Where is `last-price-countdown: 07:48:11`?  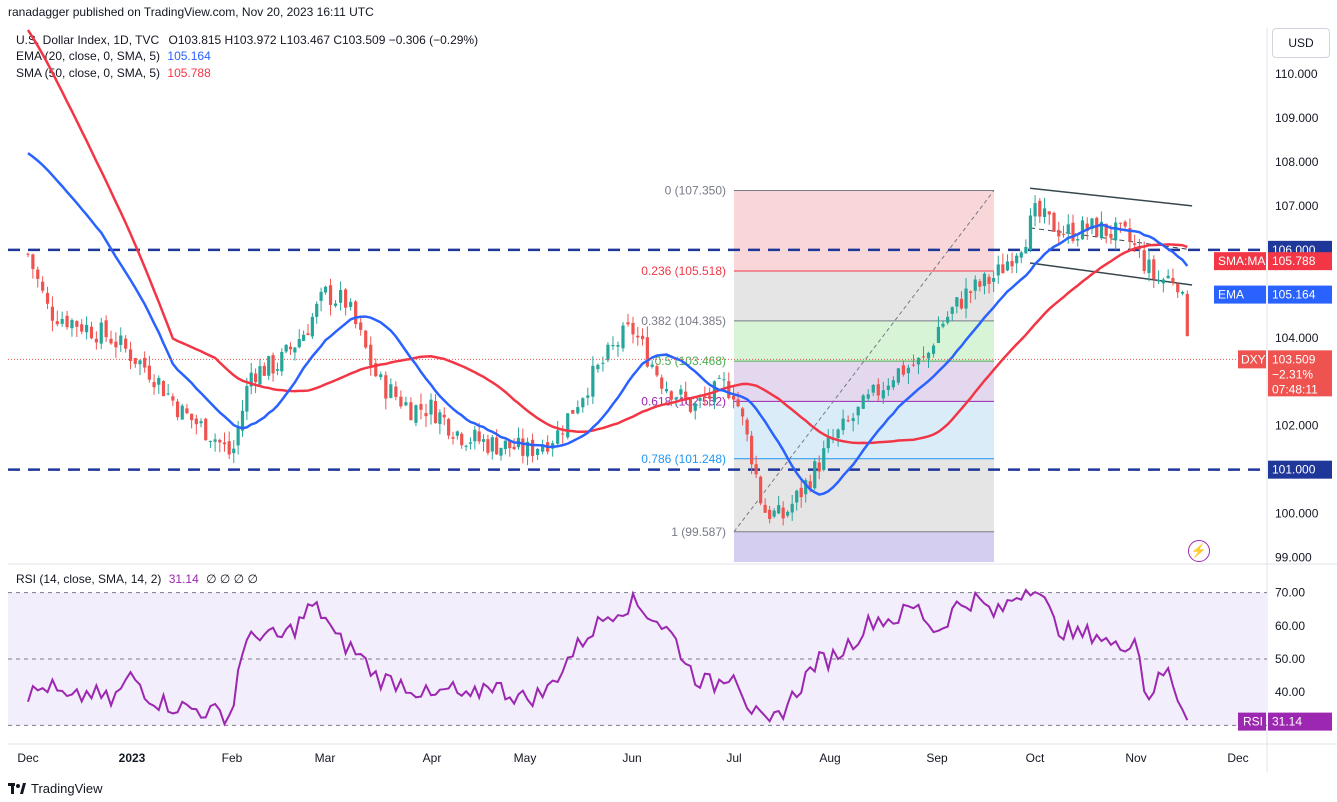 last-price-countdown: 07:48:11 is located at coordinates (1295, 389).